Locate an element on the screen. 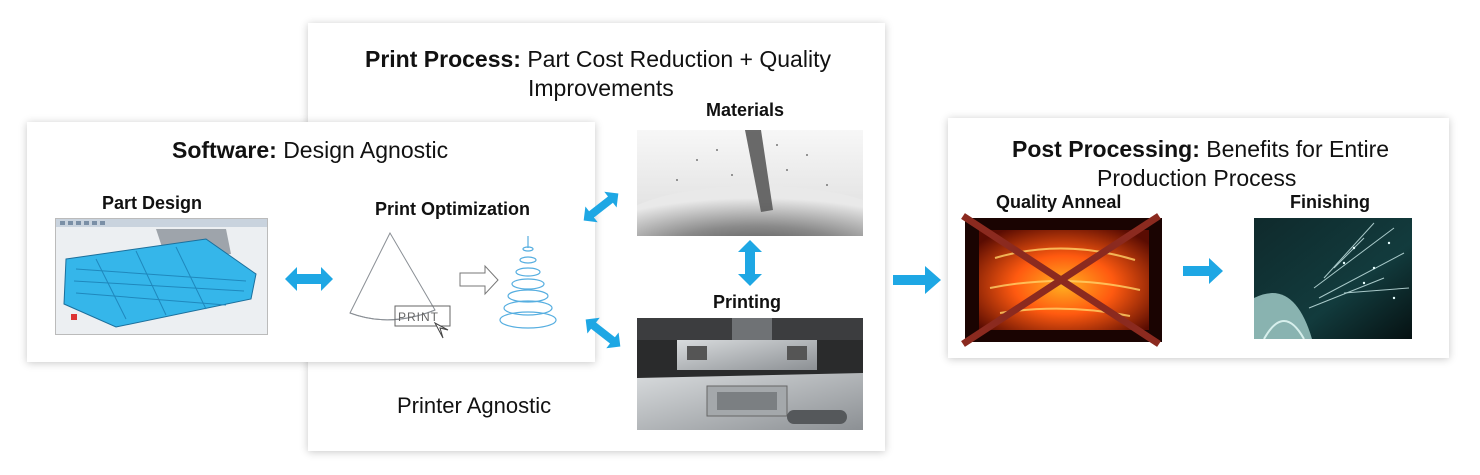 This screenshot has width=1480, height=475. quality-anneal-label: Quality Anneal is located at coordinates (1059, 202).